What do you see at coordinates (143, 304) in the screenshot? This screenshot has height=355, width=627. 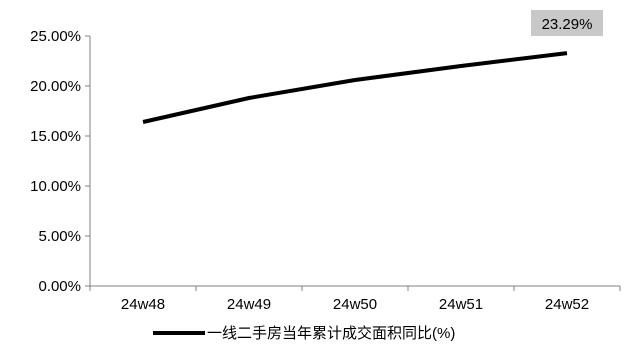 I see `x-tick-label: 24w48` at bounding box center [143, 304].